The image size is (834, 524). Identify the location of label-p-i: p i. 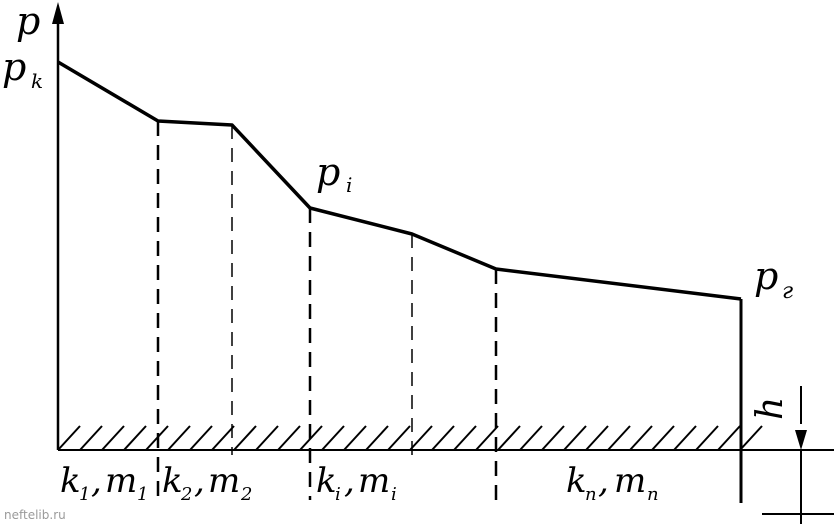
(334, 173).